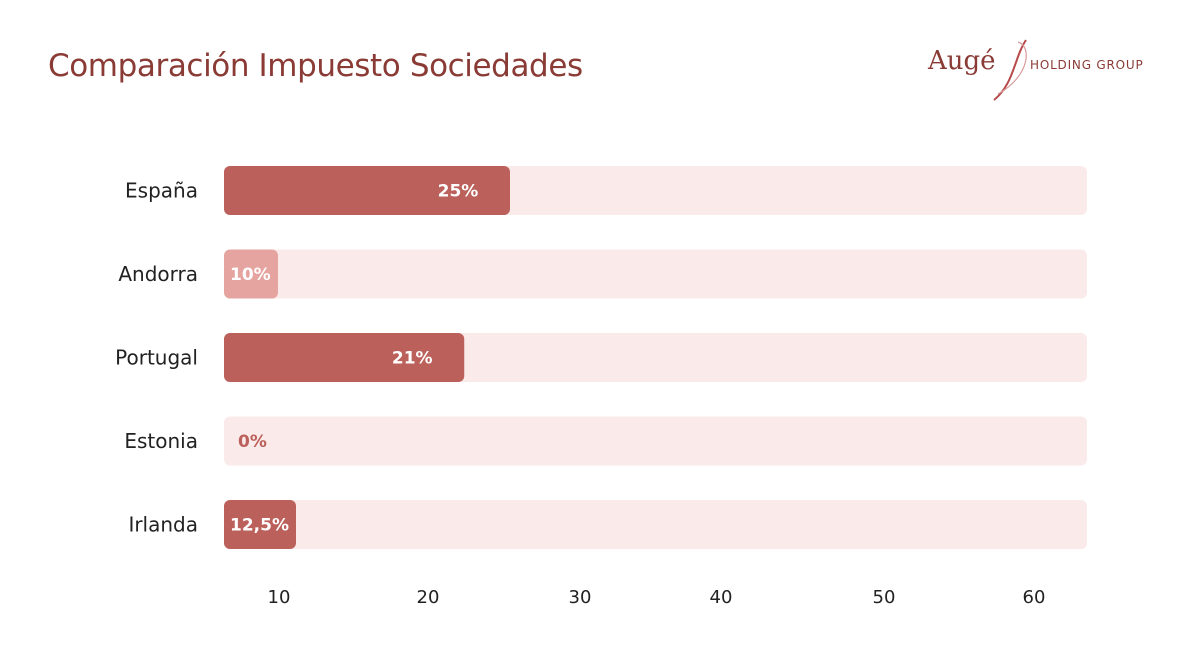 The width and height of the screenshot is (1200, 666). I want to click on logo-name: Augé, so click(962, 61).